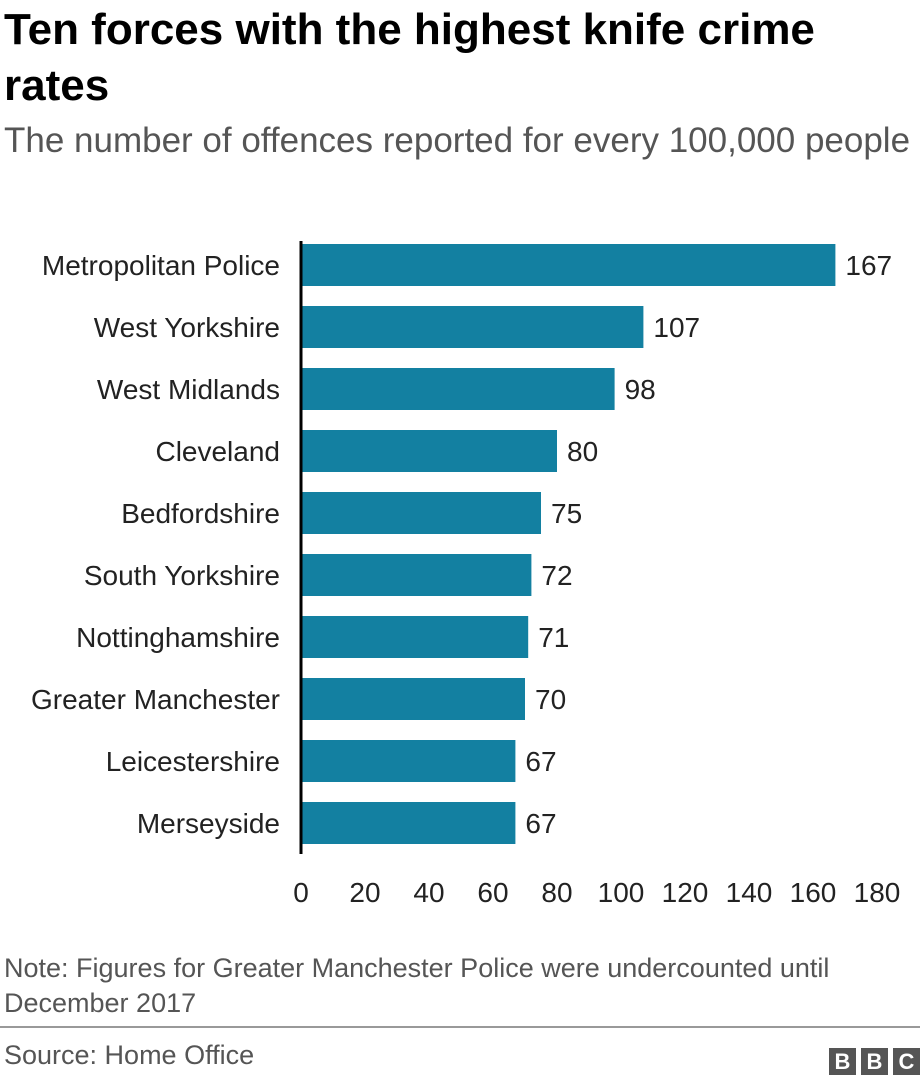 Image resolution: width=920 pixels, height=1084 pixels. What do you see at coordinates (556, 892) in the screenshot?
I see `x-tick-label: 80` at bounding box center [556, 892].